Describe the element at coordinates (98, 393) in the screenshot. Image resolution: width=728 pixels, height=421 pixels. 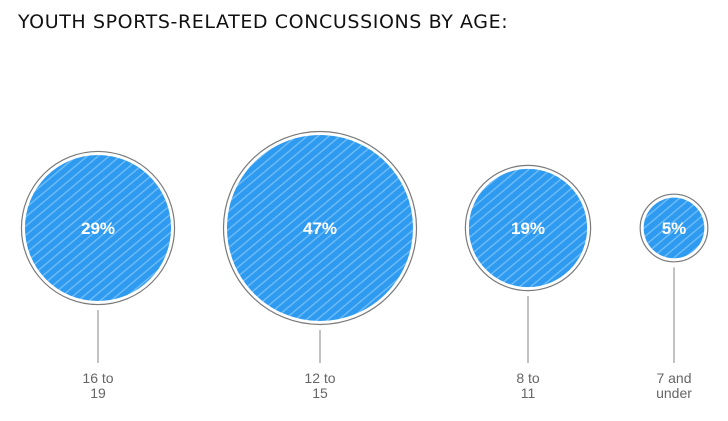
I see `category-label-line: 19` at that location.